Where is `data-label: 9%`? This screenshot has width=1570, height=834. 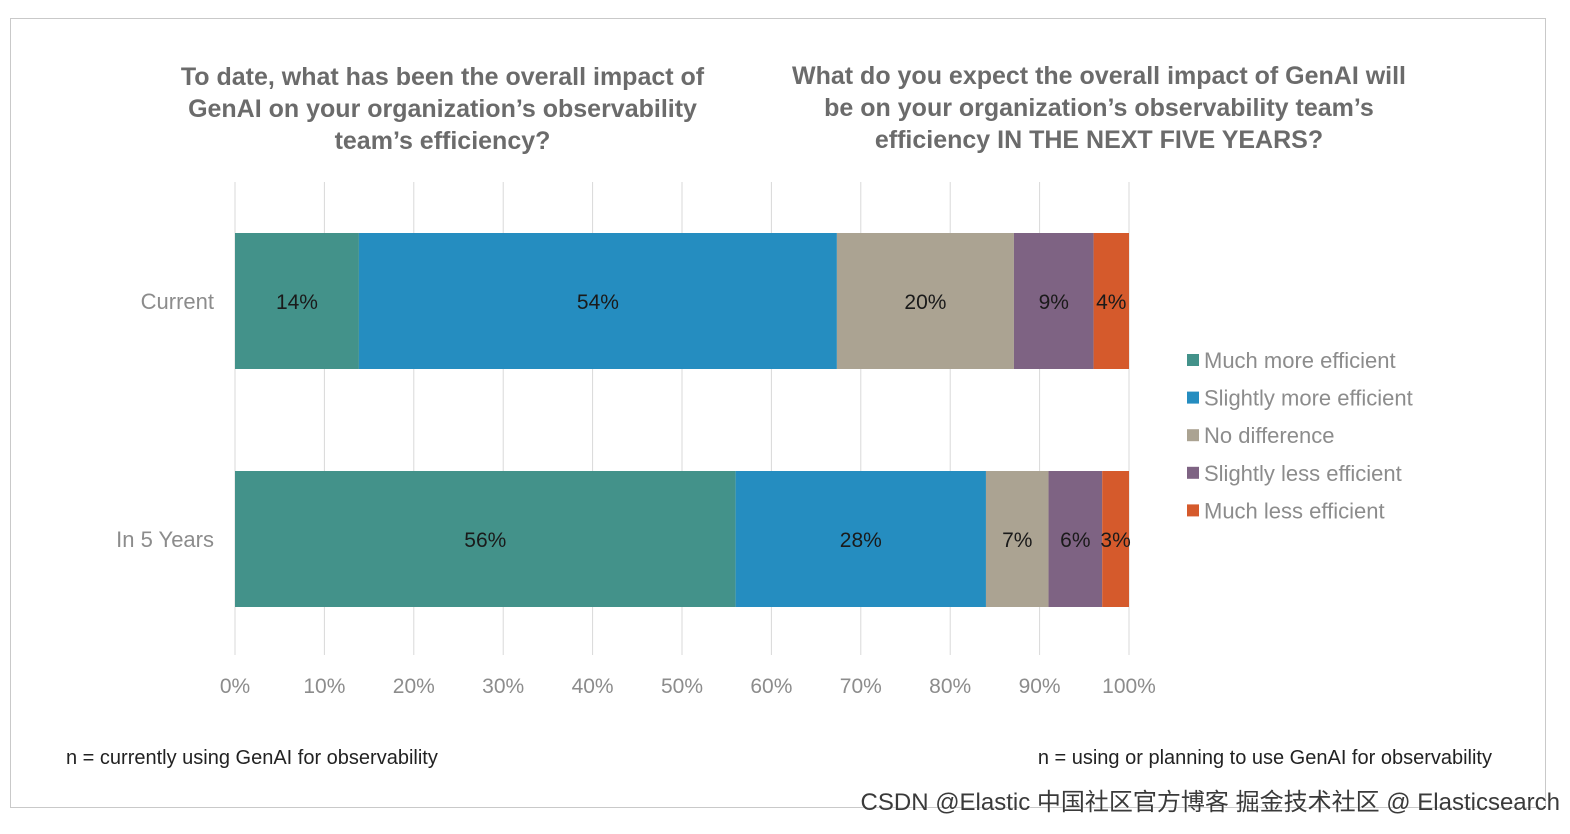 data-label: 9% is located at coordinates (1054, 302).